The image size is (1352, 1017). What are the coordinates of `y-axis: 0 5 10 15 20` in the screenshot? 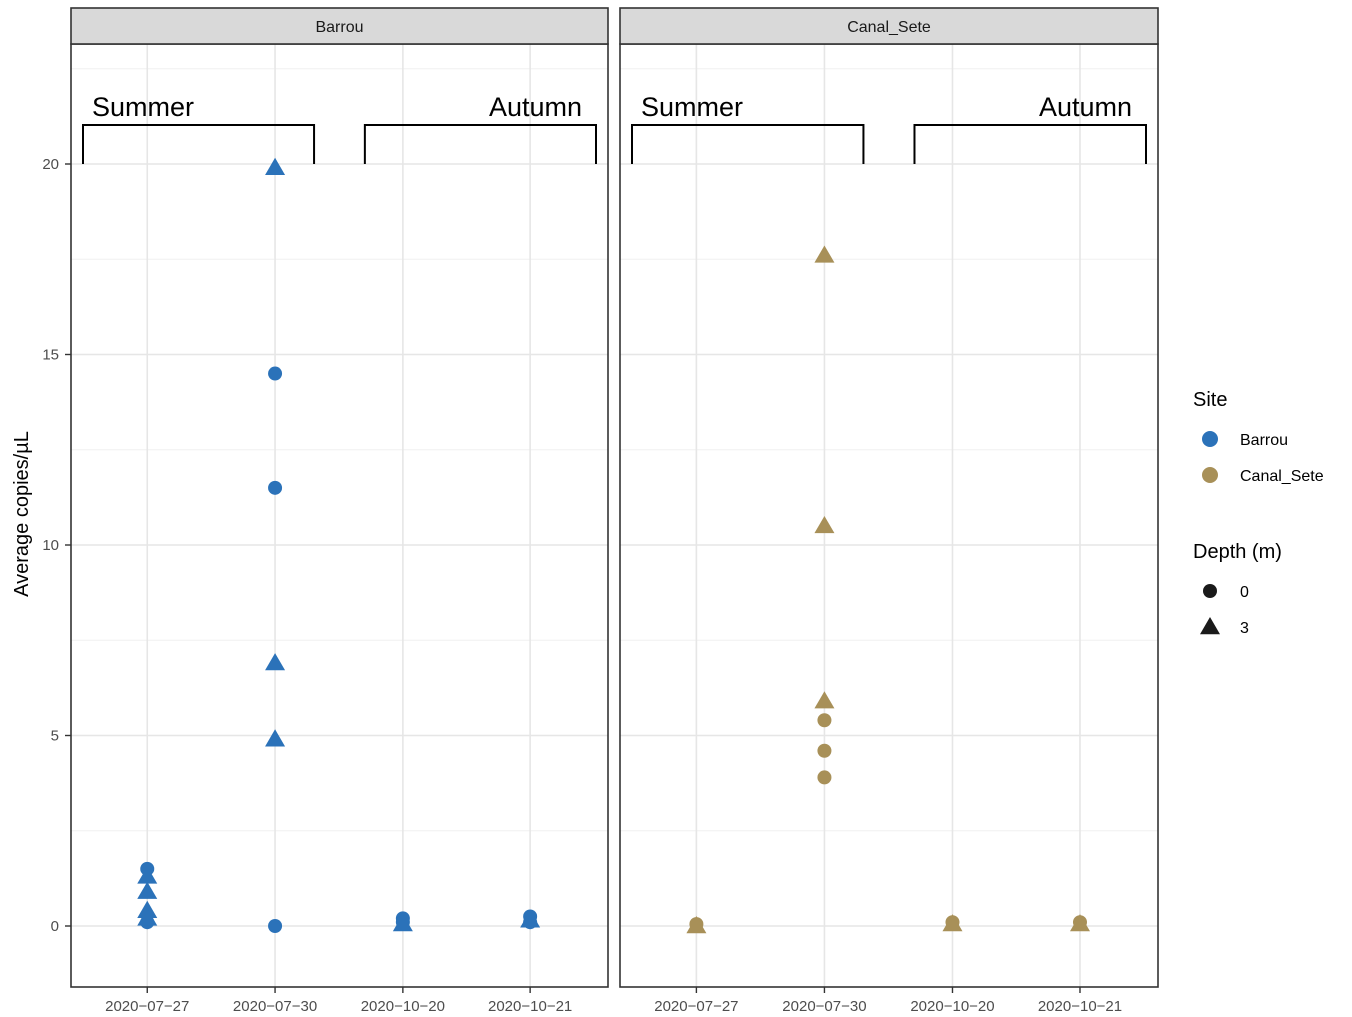 It's located at (56, 545).